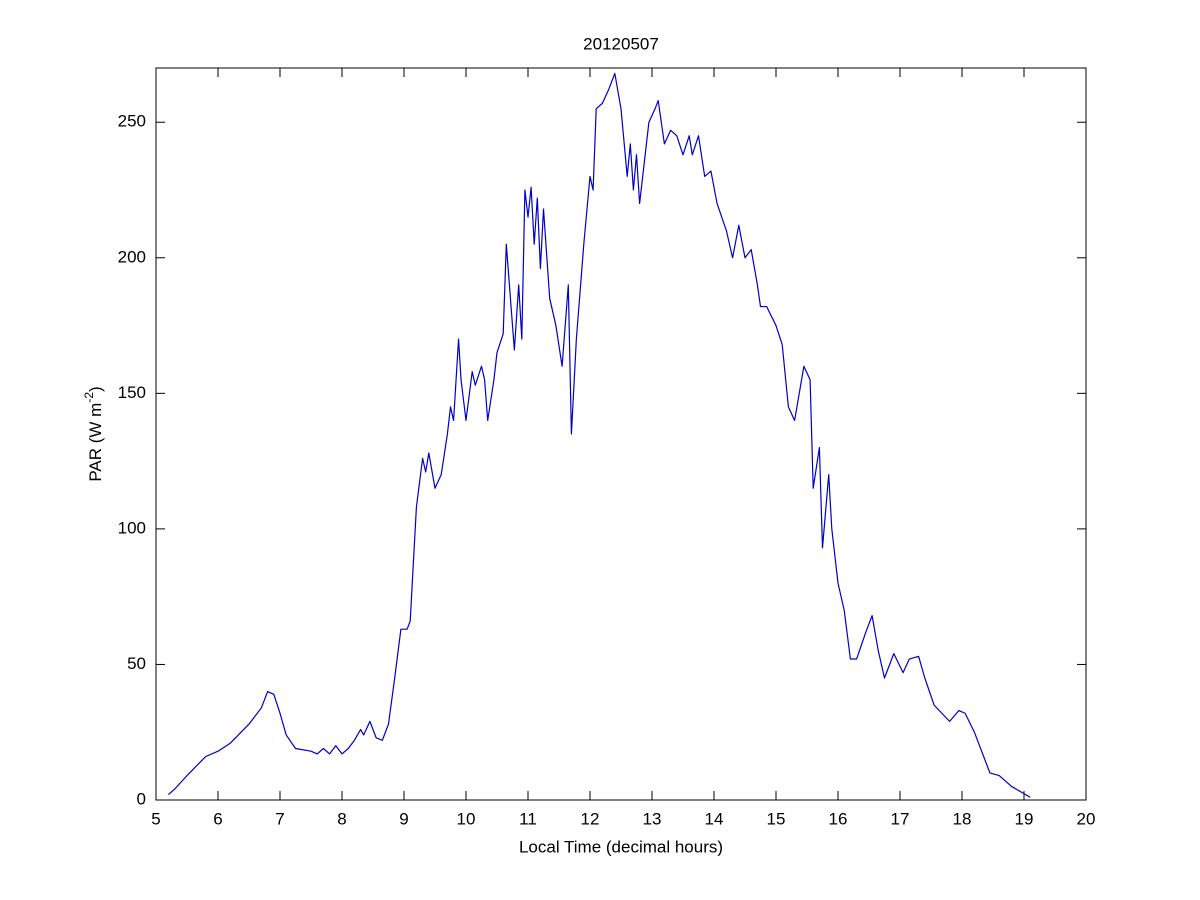 The image size is (1200, 900). What do you see at coordinates (132, 256) in the screenshot?
I see `y-tick-label: 200` at bounding box center [132, 256].